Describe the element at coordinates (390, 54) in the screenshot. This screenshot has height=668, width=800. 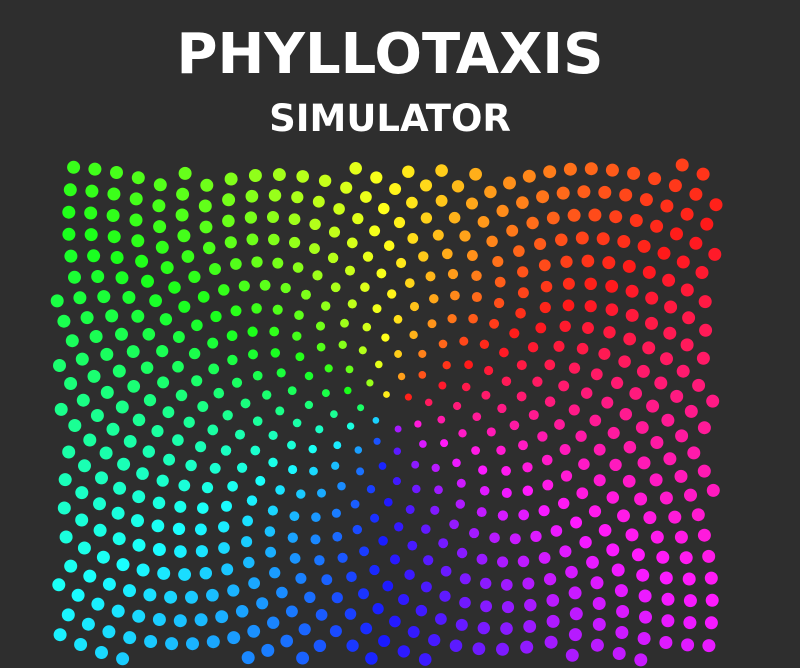
I see `app-title: PHYLLOTAXIS` at that location.